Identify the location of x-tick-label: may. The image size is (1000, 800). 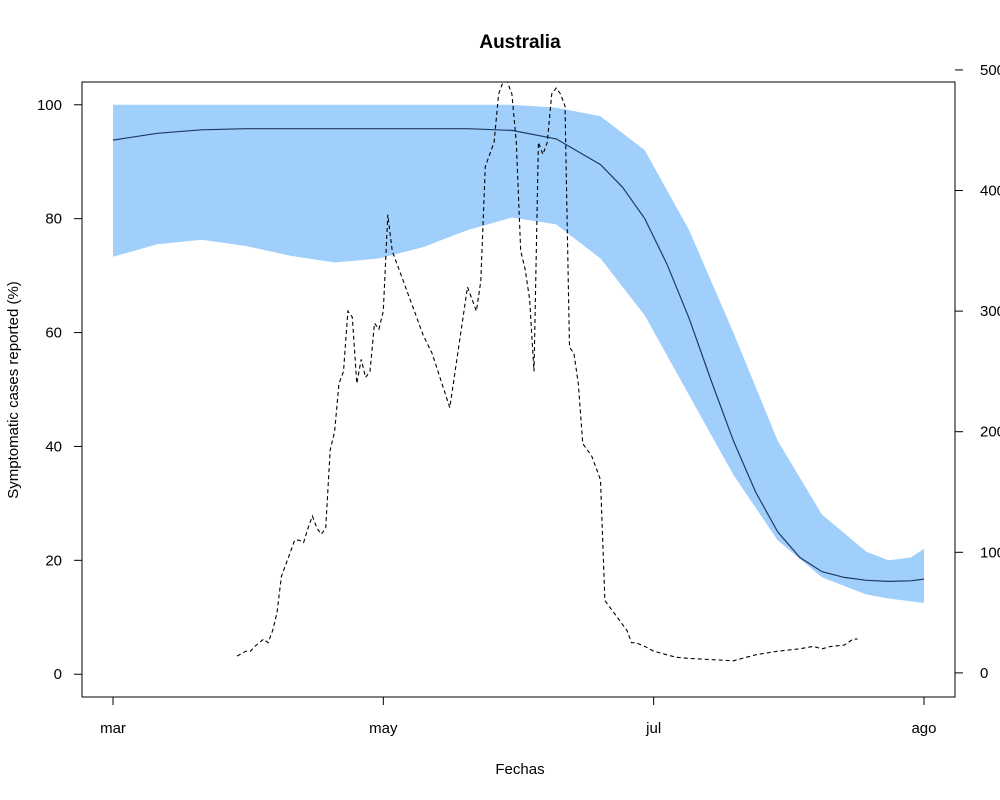
(383, 728).